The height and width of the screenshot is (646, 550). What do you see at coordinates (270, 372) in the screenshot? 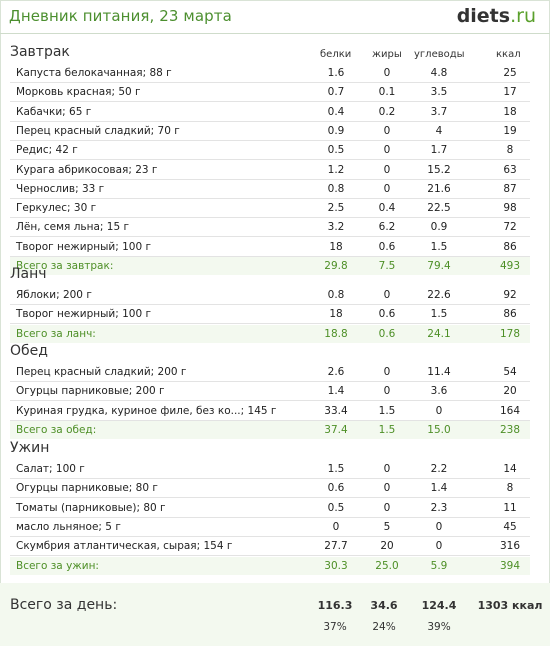
I see `food-row: Перец красный сладкий; 200 г 2.6 0 11.4 54` at bounding box center [270, 372].